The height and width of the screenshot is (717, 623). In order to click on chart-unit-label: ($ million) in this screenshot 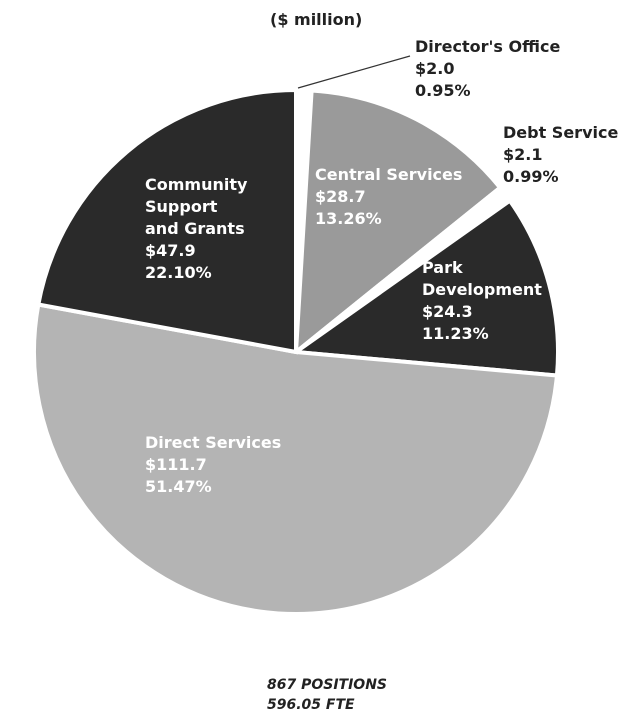, I will do `click(316, 19)`.